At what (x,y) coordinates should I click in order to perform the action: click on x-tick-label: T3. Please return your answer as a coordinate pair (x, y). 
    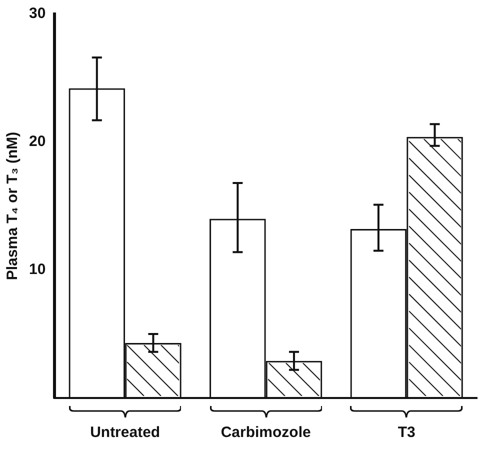
    Looking at the image, I should click on (407, 433).